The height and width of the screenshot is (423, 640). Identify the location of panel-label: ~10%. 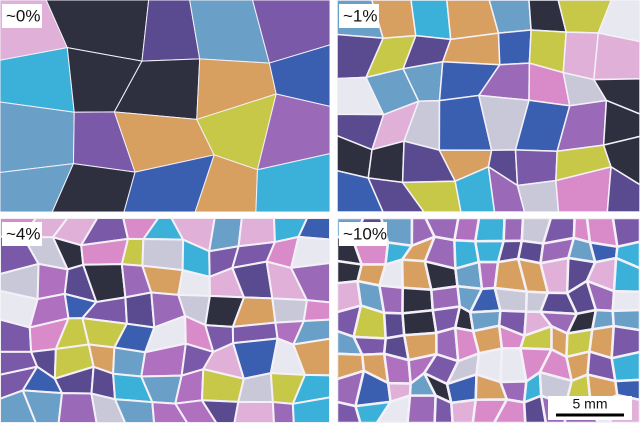
(365, 233).